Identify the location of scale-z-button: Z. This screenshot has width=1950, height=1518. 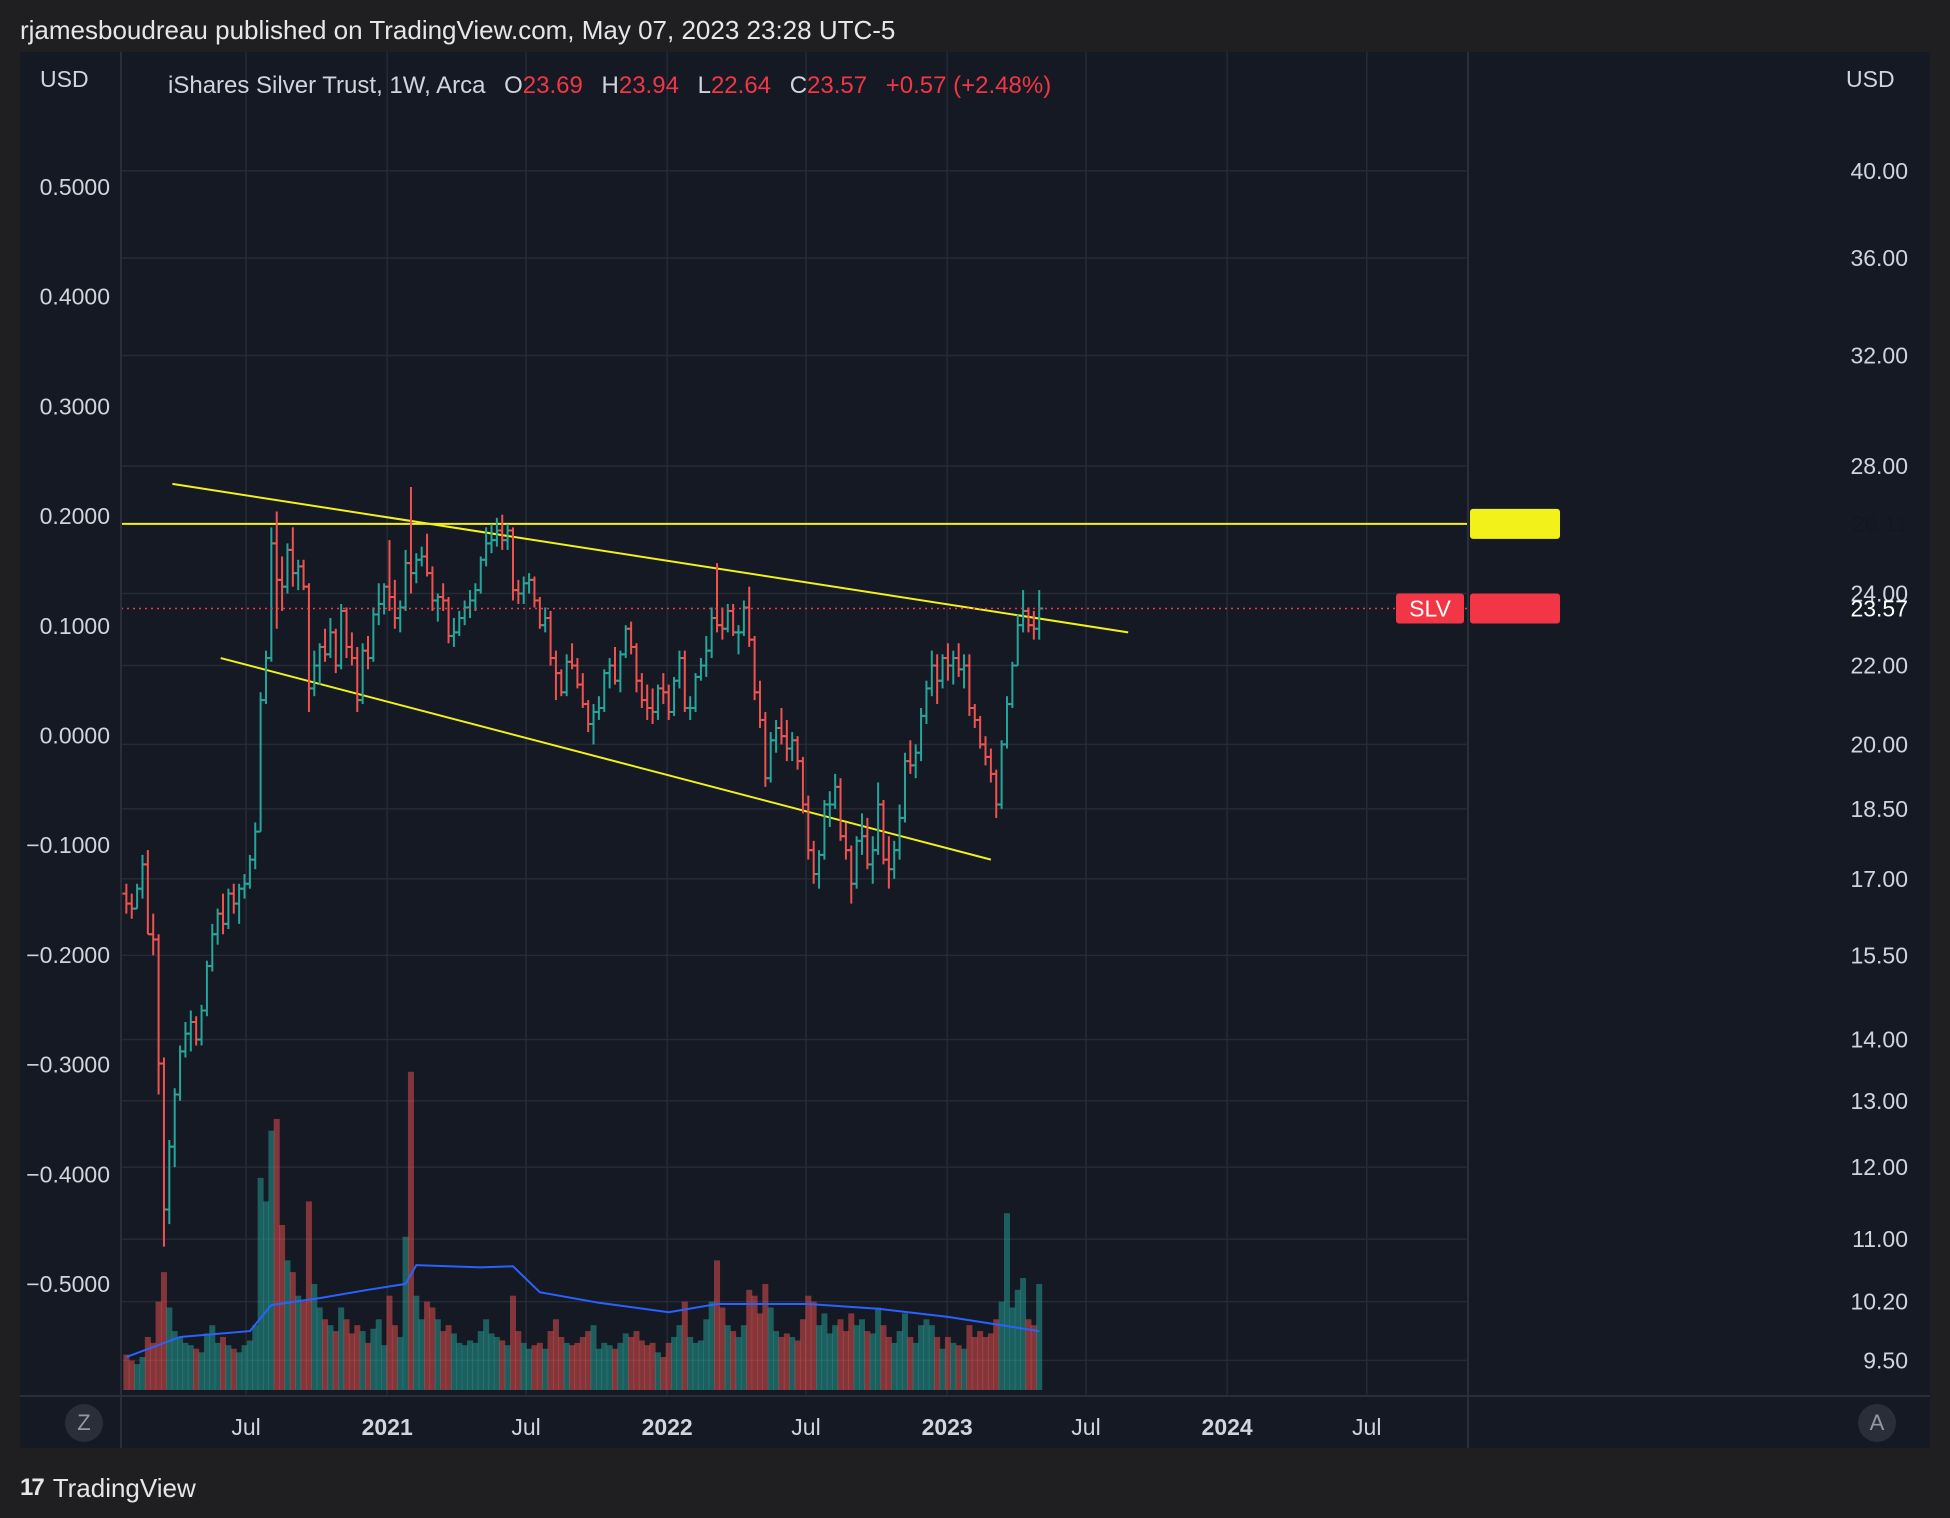
(84, 1423).